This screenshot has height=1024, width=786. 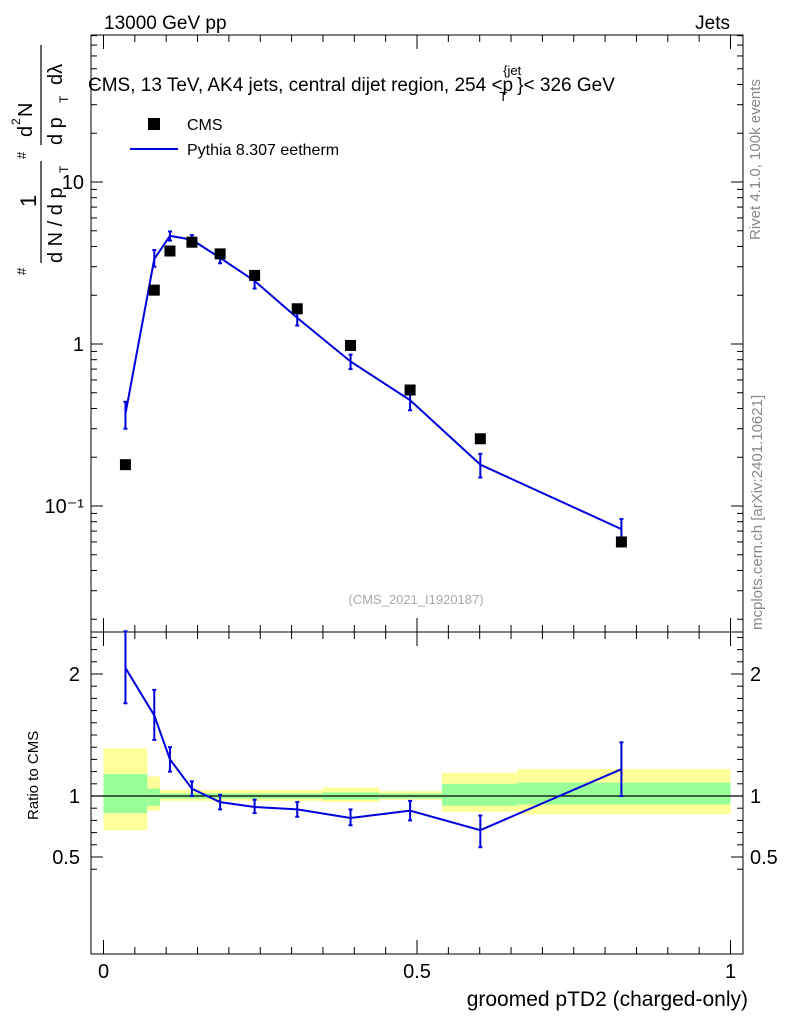 I want to click on legend-mc-label: Pythia 8.307 eetherm, so click(x=263, y=150).